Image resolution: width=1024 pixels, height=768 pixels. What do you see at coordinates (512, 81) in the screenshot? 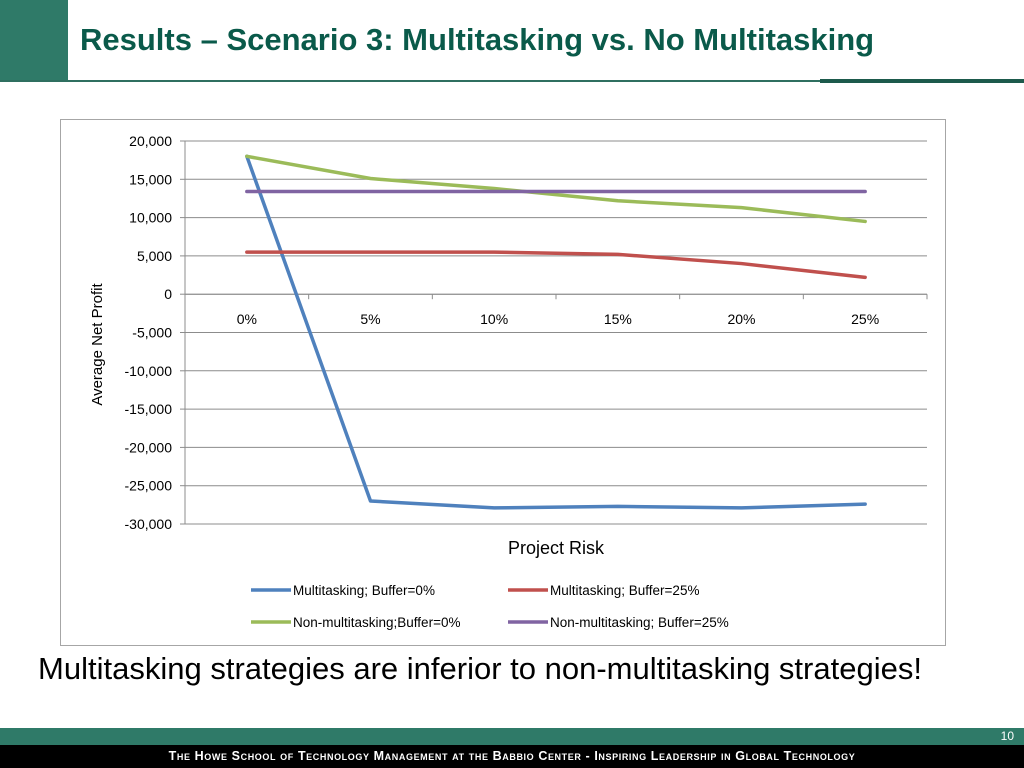
I see `header-divider` at bounding box center [512, 81].